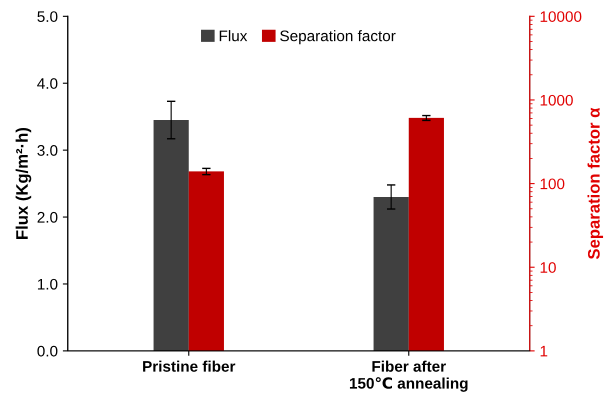 This screenshot has height=408, width=616. What do you see at coordinates (24, 183) in the screenshot?
I see `y-axis-title: Flux (Kg/m²·h)` at bounding box center [24, 183].